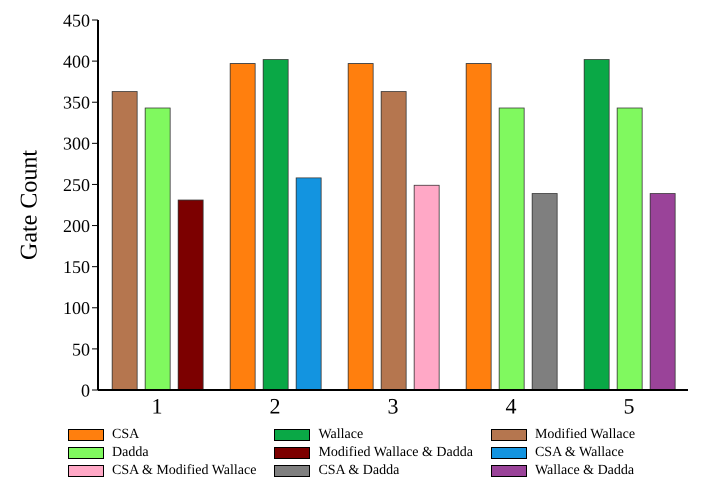 The height and width of the screenshot is (498, 714). Describe the element at coordinates (395, 453) in the screenshot. I see `legend-label: Modified Wallace & Dadda` at that location.